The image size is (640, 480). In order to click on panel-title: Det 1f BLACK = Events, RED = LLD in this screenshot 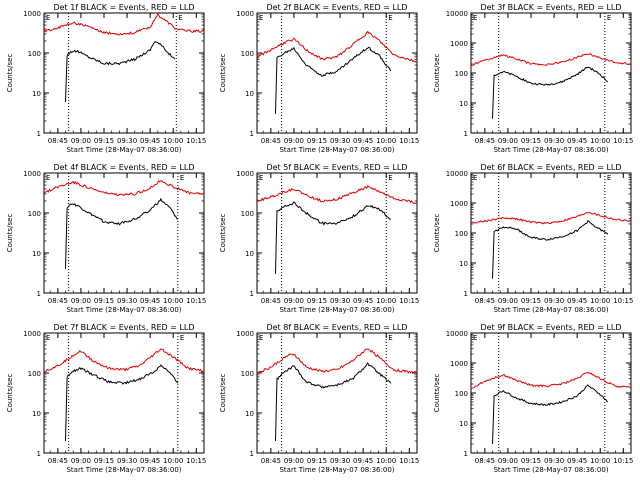, I will do `click(123, 7)`.